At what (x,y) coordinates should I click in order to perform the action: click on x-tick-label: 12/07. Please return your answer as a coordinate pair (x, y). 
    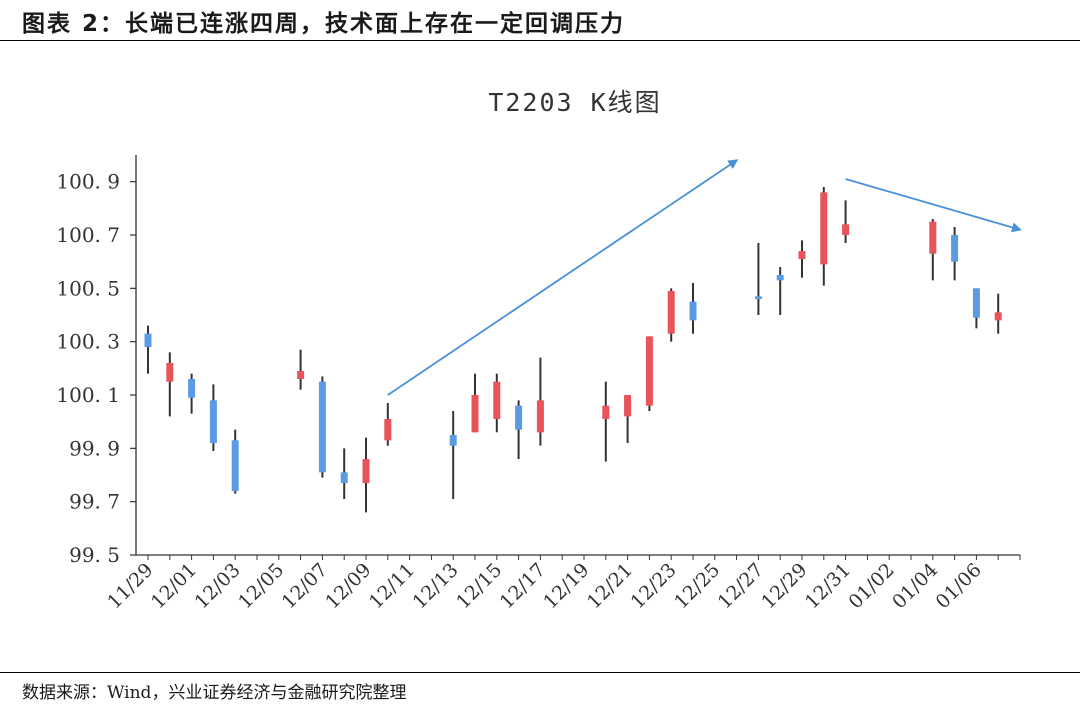
    Looking at the image, I should click on (305, 586).